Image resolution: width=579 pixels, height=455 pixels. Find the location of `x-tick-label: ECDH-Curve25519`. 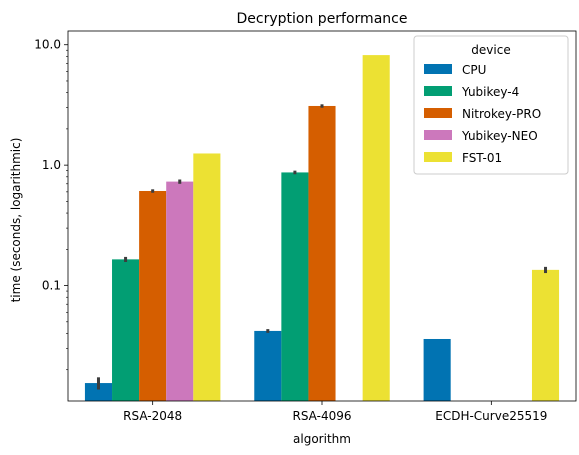

x-tick-label: ECDH-Curve25519 is located at coordinates (491, 416).